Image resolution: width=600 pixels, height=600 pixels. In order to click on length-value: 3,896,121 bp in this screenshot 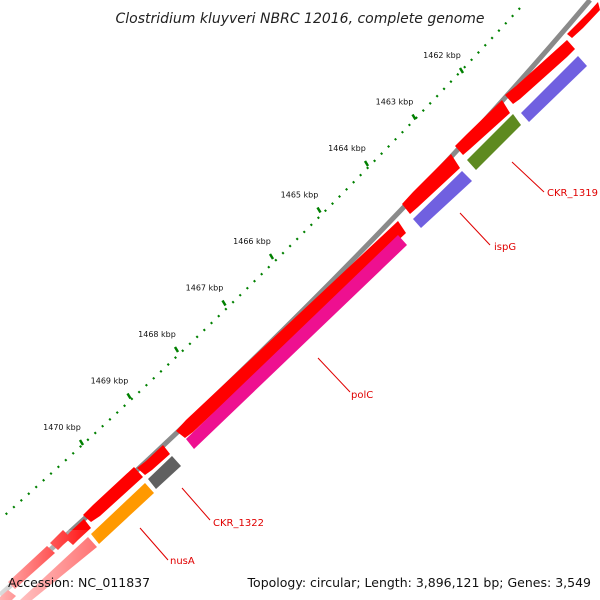, I will do `click(457, 582)`.